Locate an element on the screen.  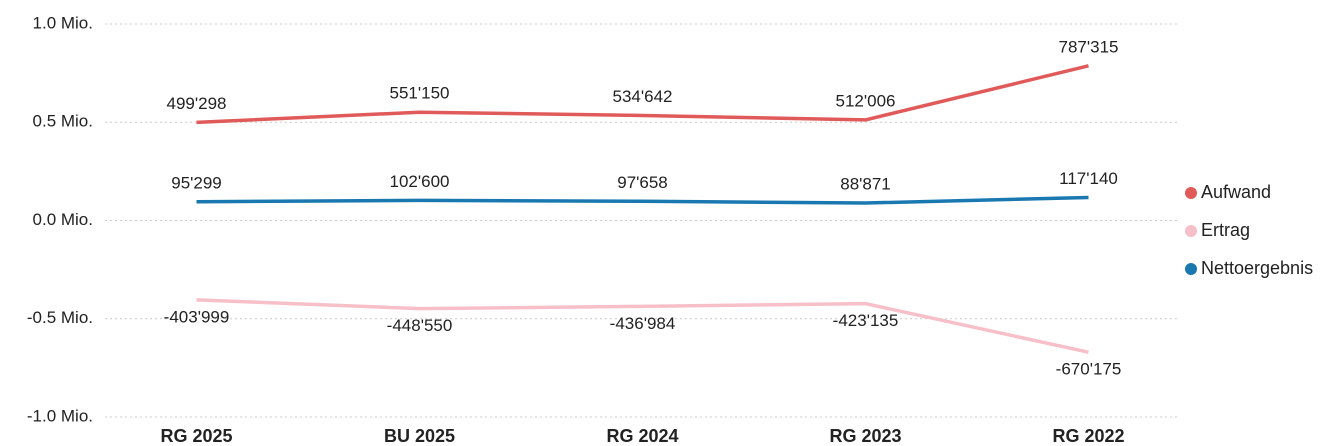
data-label: -436'984 is located at coordinates (643, 323).